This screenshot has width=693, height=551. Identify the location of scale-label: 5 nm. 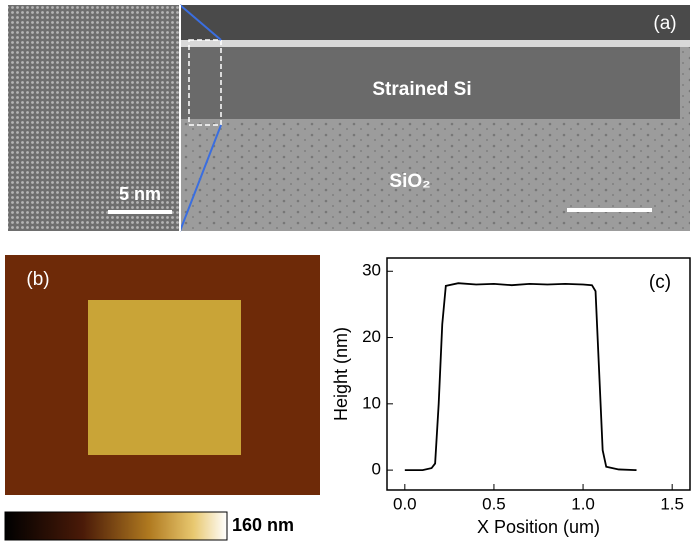
(140, 194).